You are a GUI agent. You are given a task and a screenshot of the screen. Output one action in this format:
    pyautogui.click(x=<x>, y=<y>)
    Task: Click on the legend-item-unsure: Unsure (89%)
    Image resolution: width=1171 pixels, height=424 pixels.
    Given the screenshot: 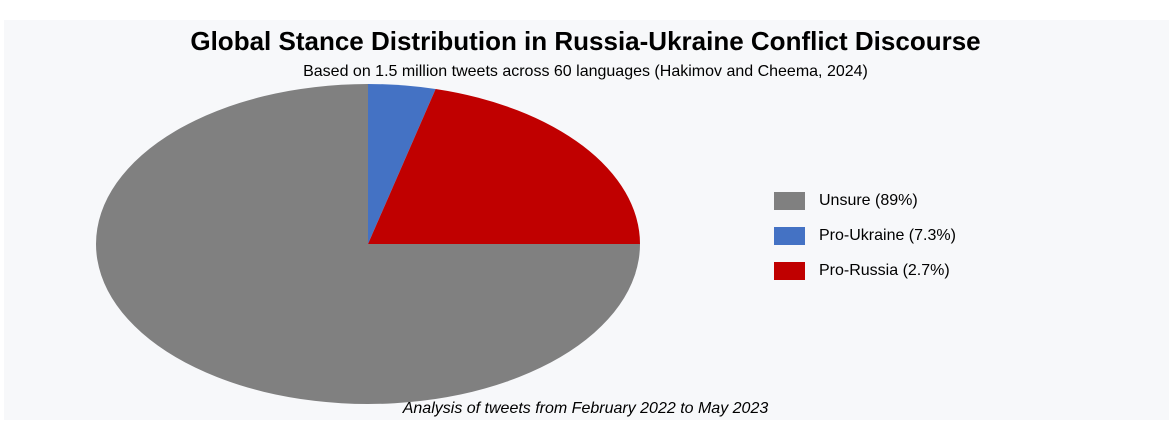 What is the action you would take?
    pyautogui.click(x=846, y=201)
    